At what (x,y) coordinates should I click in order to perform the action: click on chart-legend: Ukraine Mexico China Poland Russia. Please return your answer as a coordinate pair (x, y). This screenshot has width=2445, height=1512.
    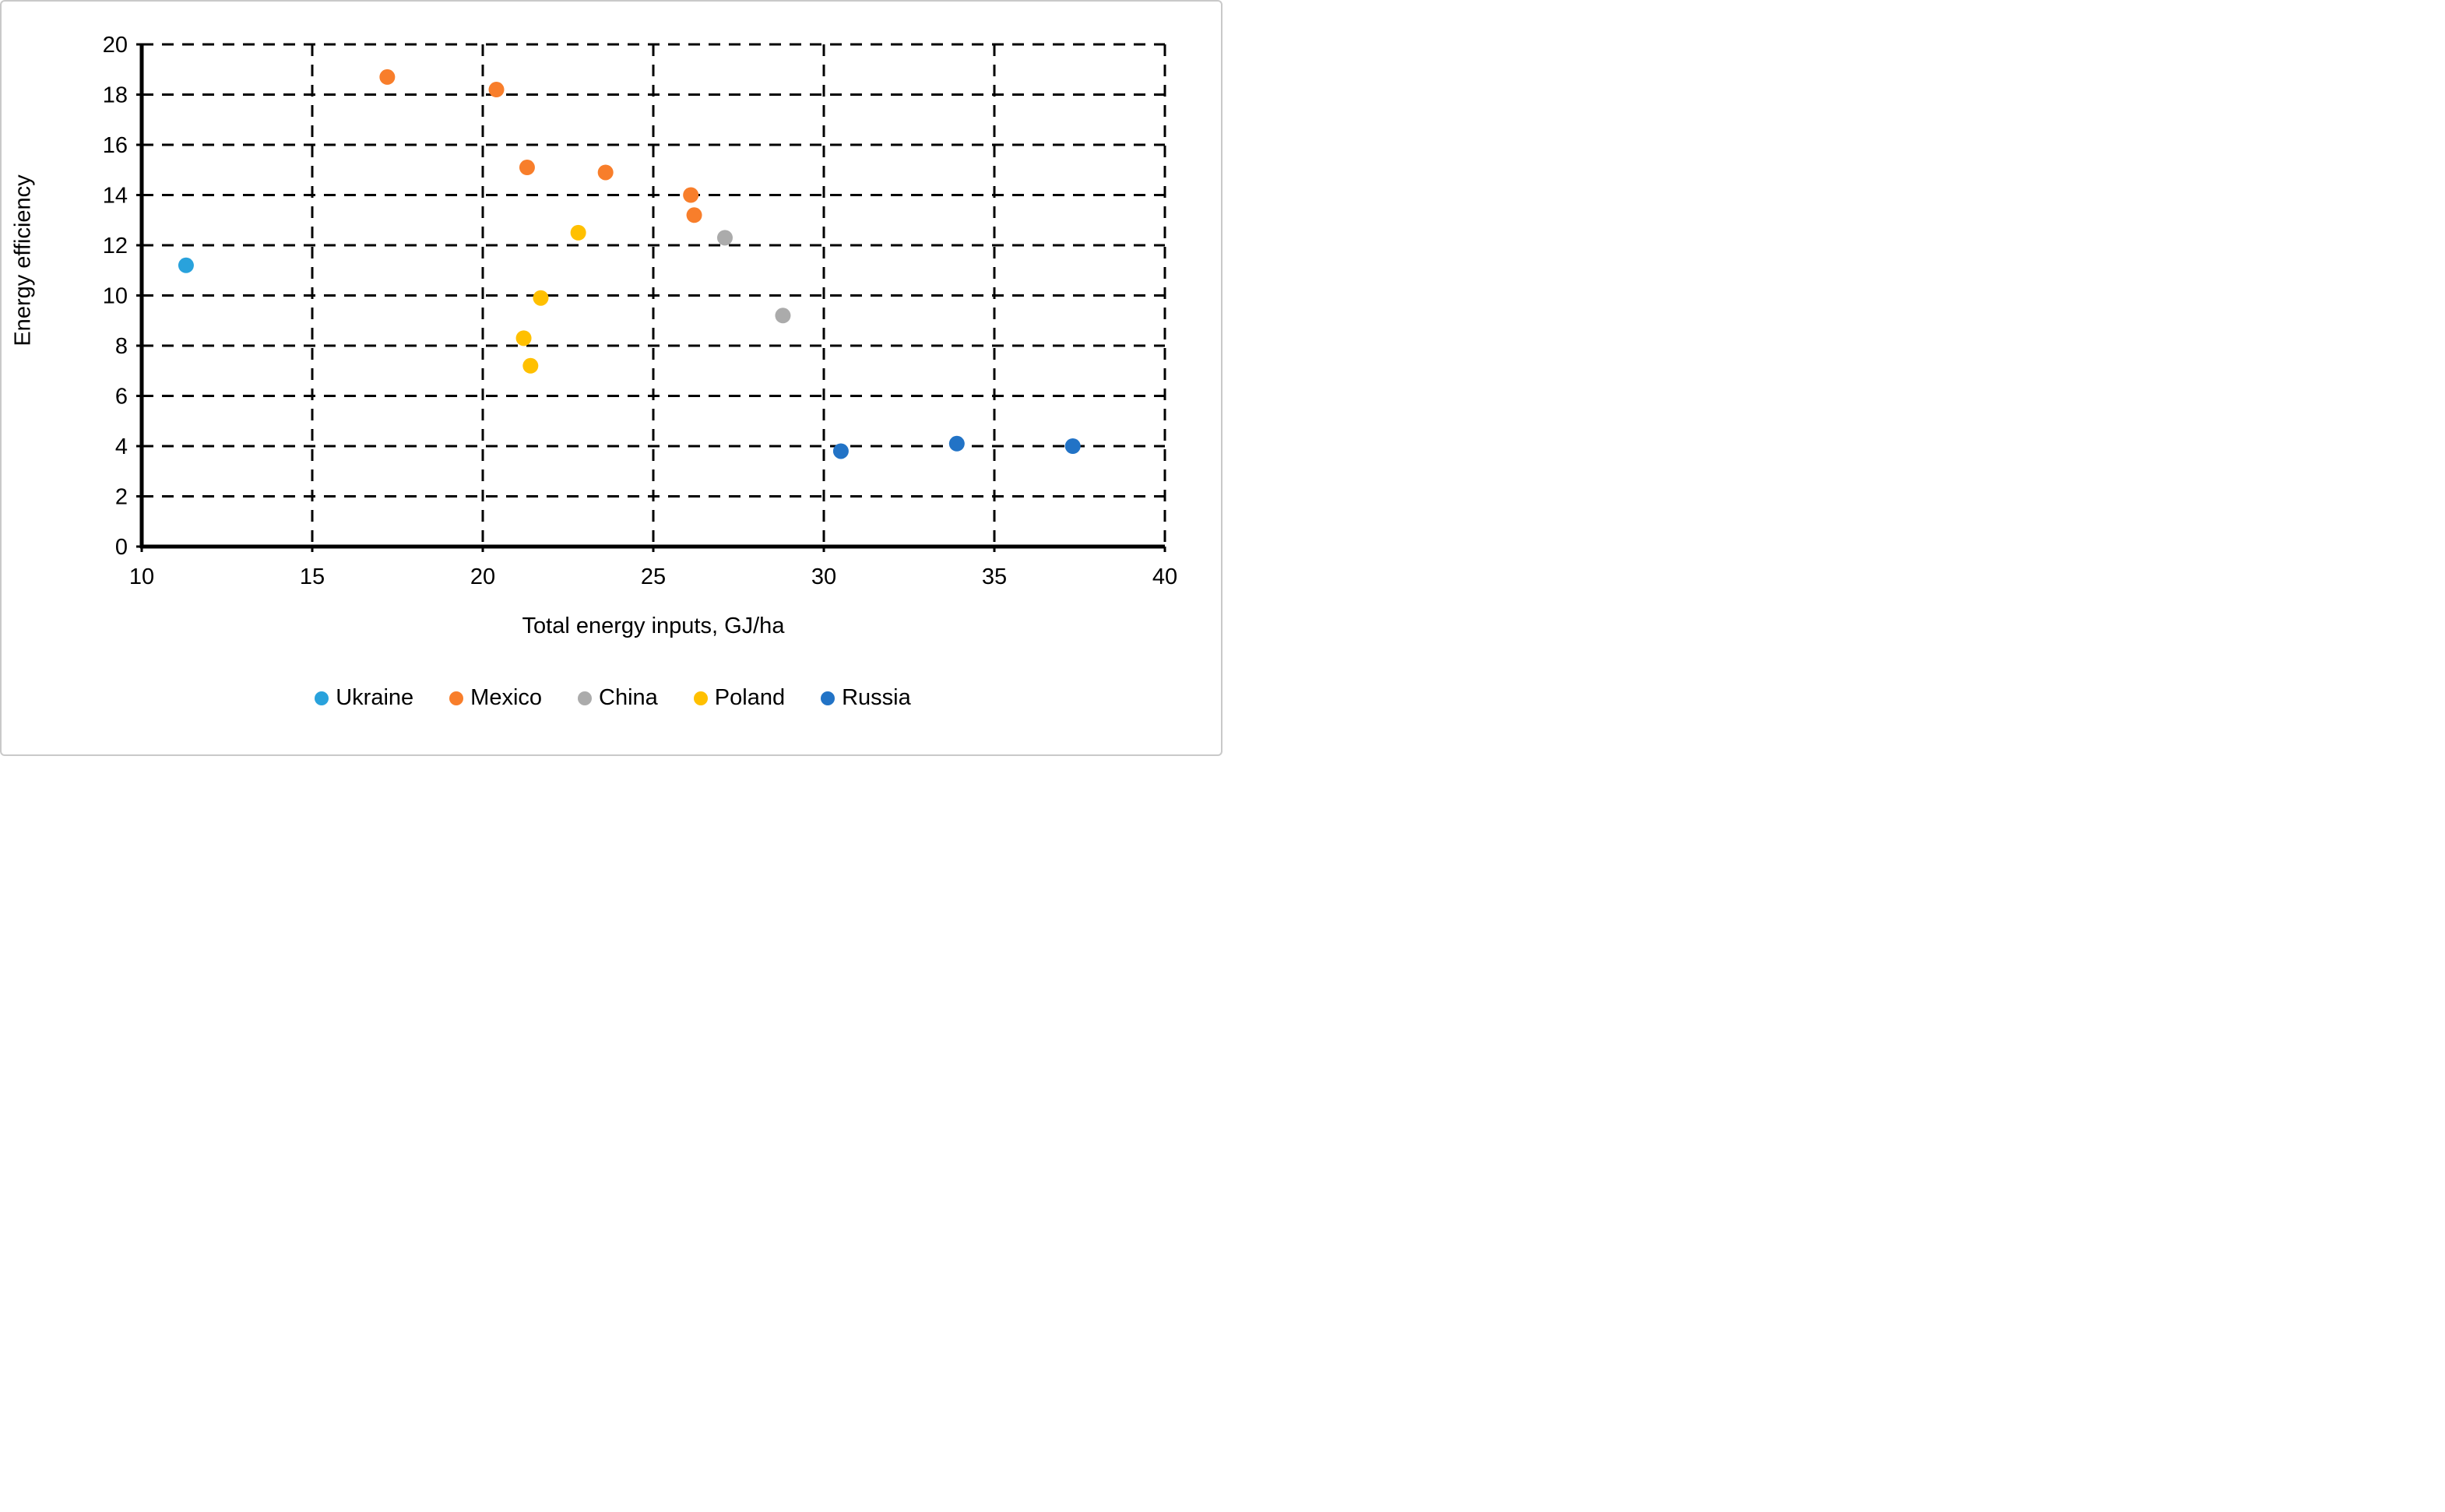
    Looking at the image, I should click on (611, 698).